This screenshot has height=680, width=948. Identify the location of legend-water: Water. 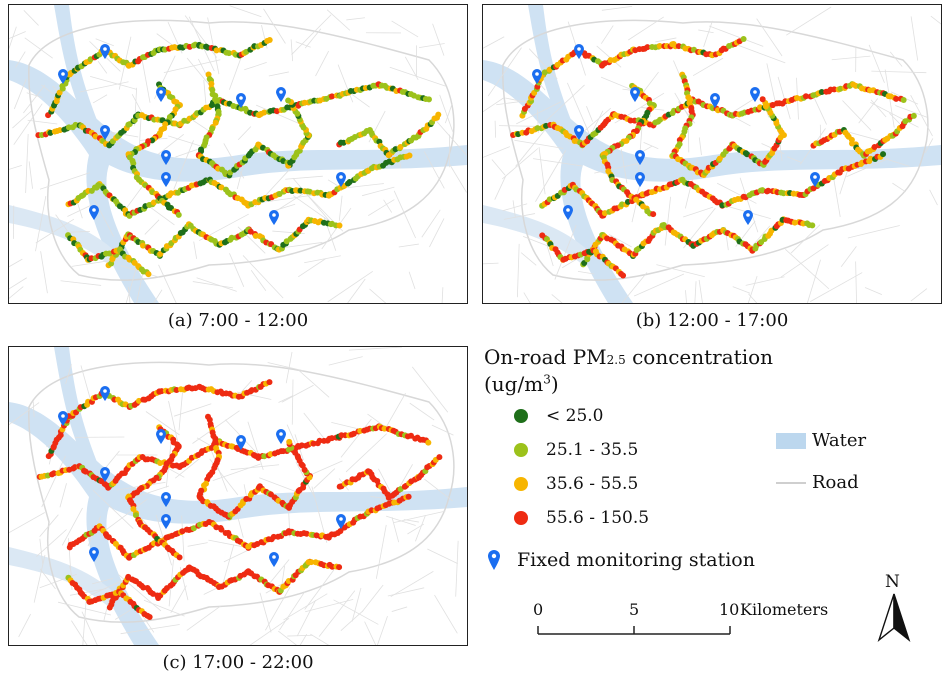
(821, 440).